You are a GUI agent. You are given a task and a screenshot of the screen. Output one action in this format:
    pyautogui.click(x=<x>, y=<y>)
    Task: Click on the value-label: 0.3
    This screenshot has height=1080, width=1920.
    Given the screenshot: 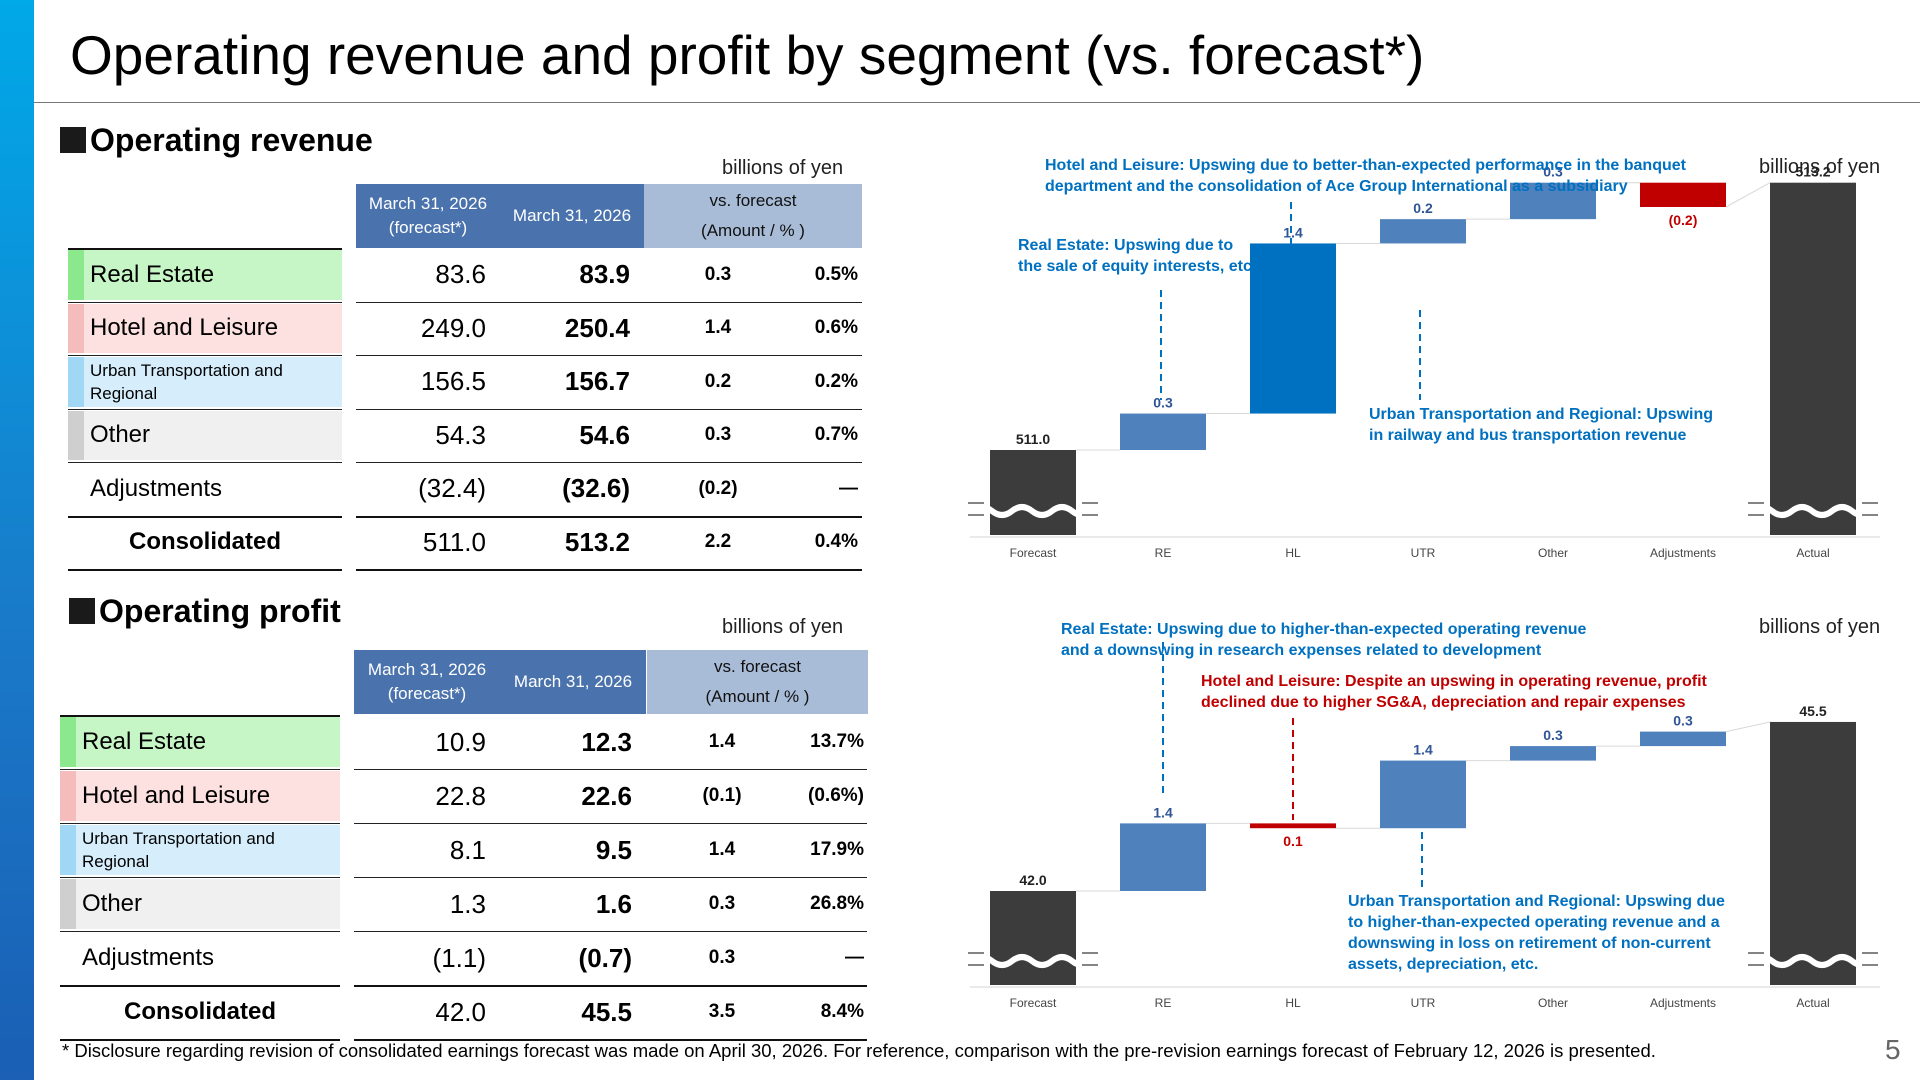 What is the action you would take?
    pyautogui.click(x=1683, y=721)
    